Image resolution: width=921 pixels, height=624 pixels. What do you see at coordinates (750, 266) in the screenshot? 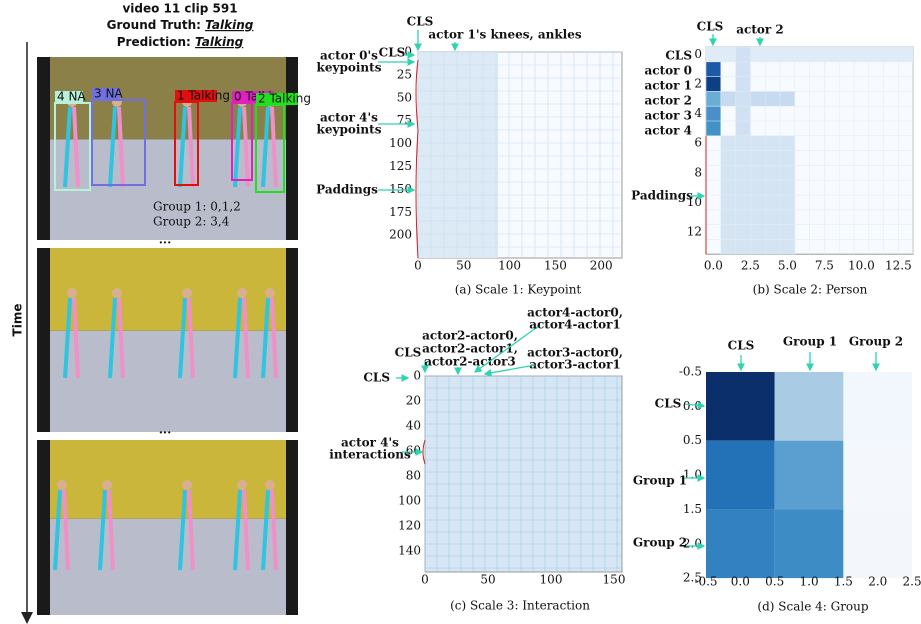
I see `x-tick-label: 2.5` at bounding box center [750, 266].